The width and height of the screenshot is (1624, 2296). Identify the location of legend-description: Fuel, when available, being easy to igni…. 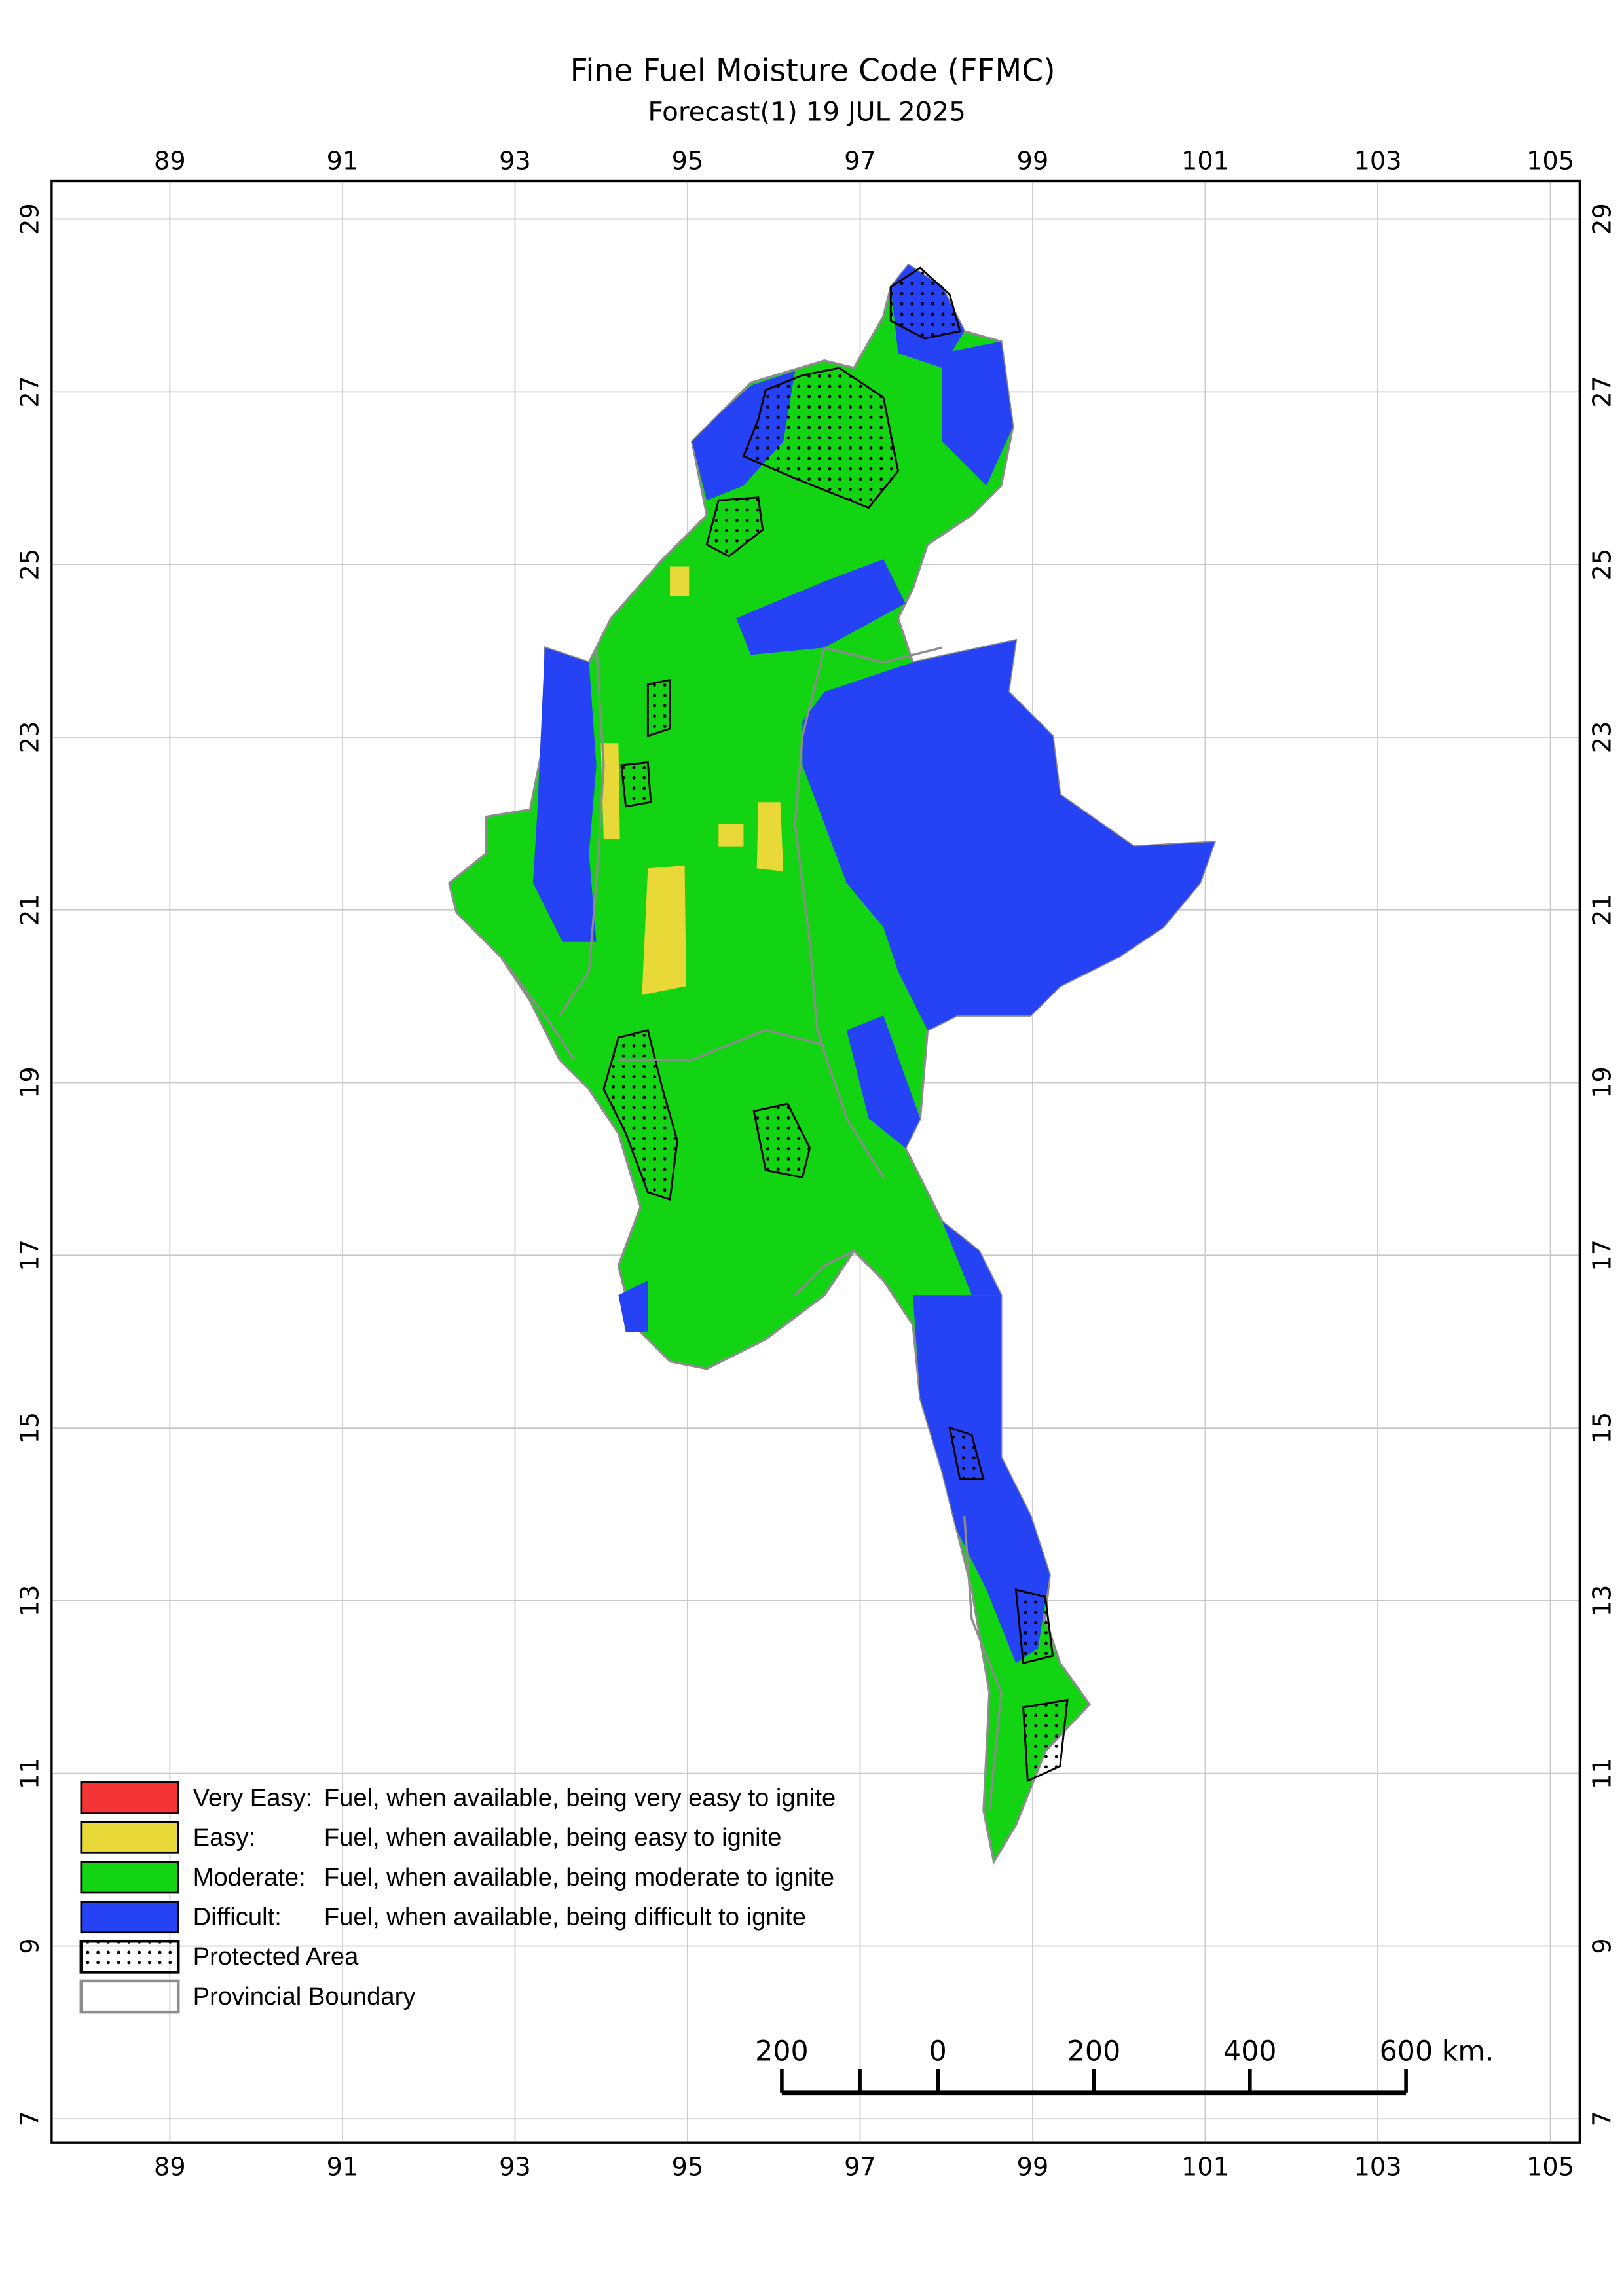
(553, 1837).